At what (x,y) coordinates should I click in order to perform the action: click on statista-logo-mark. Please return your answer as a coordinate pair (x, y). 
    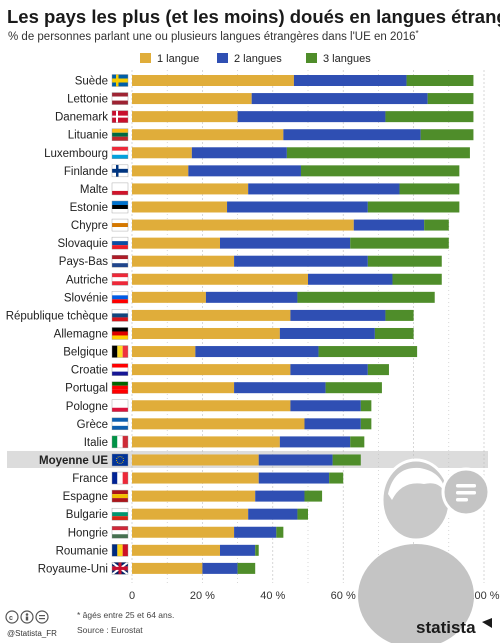
    Looking at the image, I should click on (487, 623).